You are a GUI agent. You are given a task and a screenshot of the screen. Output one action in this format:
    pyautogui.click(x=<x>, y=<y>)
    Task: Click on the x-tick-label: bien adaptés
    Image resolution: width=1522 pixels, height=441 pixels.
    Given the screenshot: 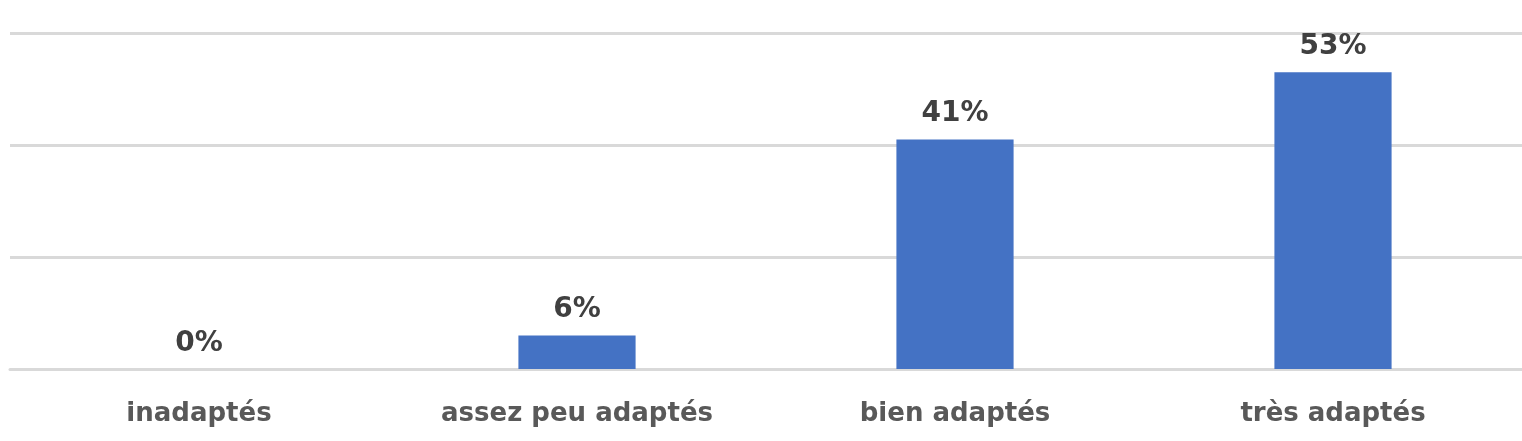 What is the action you would take?
    pyautogui.click(x=955, y=412)
    